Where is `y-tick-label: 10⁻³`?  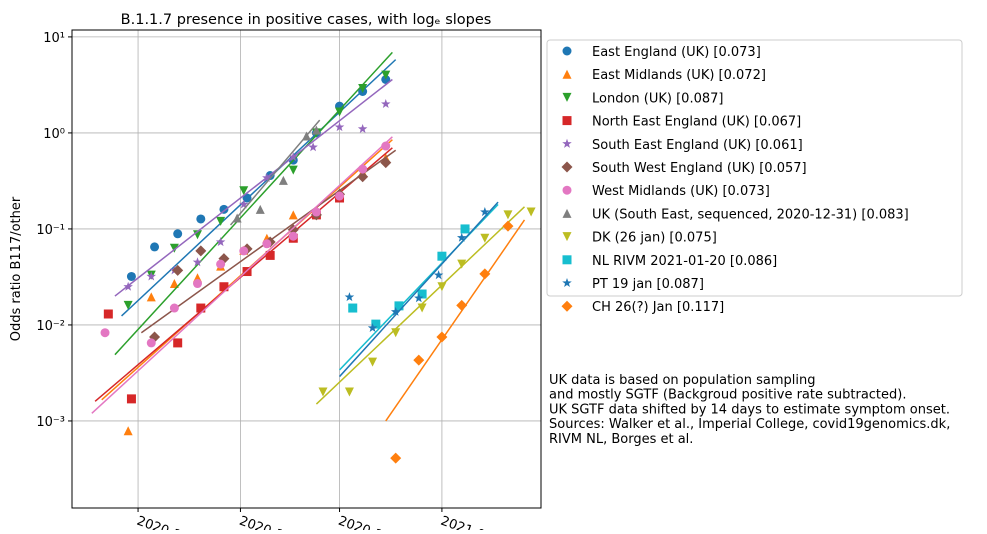 y-tick-label: 10⁻³ is located at coordinates (50, 422).